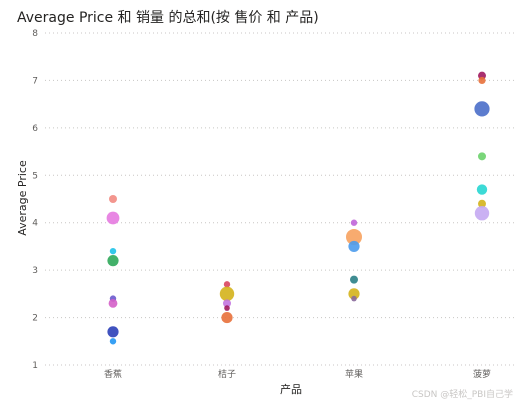  I want to click on chart-title: Average Price 和 销量 的总和(按 售价 和 产品), so click(168, 18).